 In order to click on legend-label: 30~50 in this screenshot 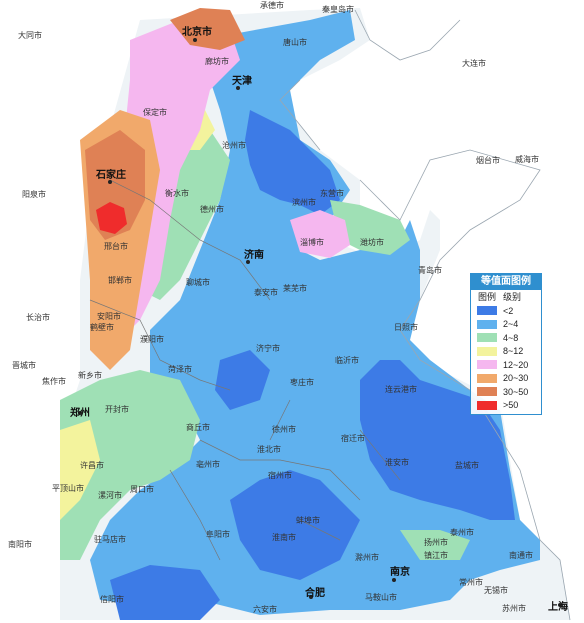, I will do `click(516, 391)`.